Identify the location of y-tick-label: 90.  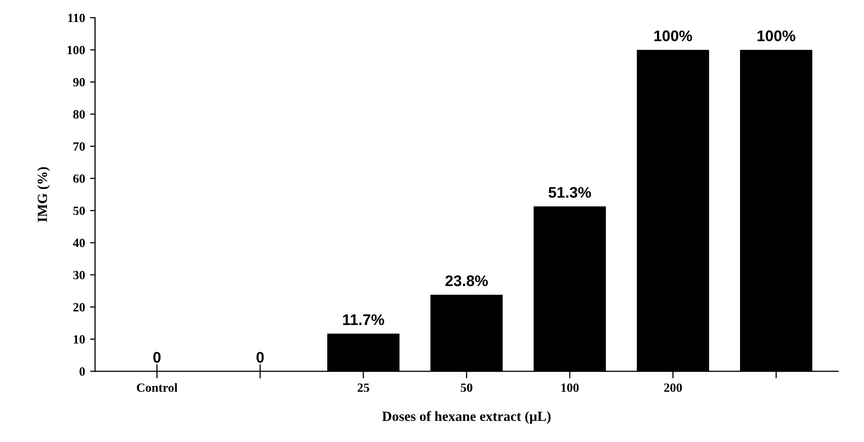
(79, 82).